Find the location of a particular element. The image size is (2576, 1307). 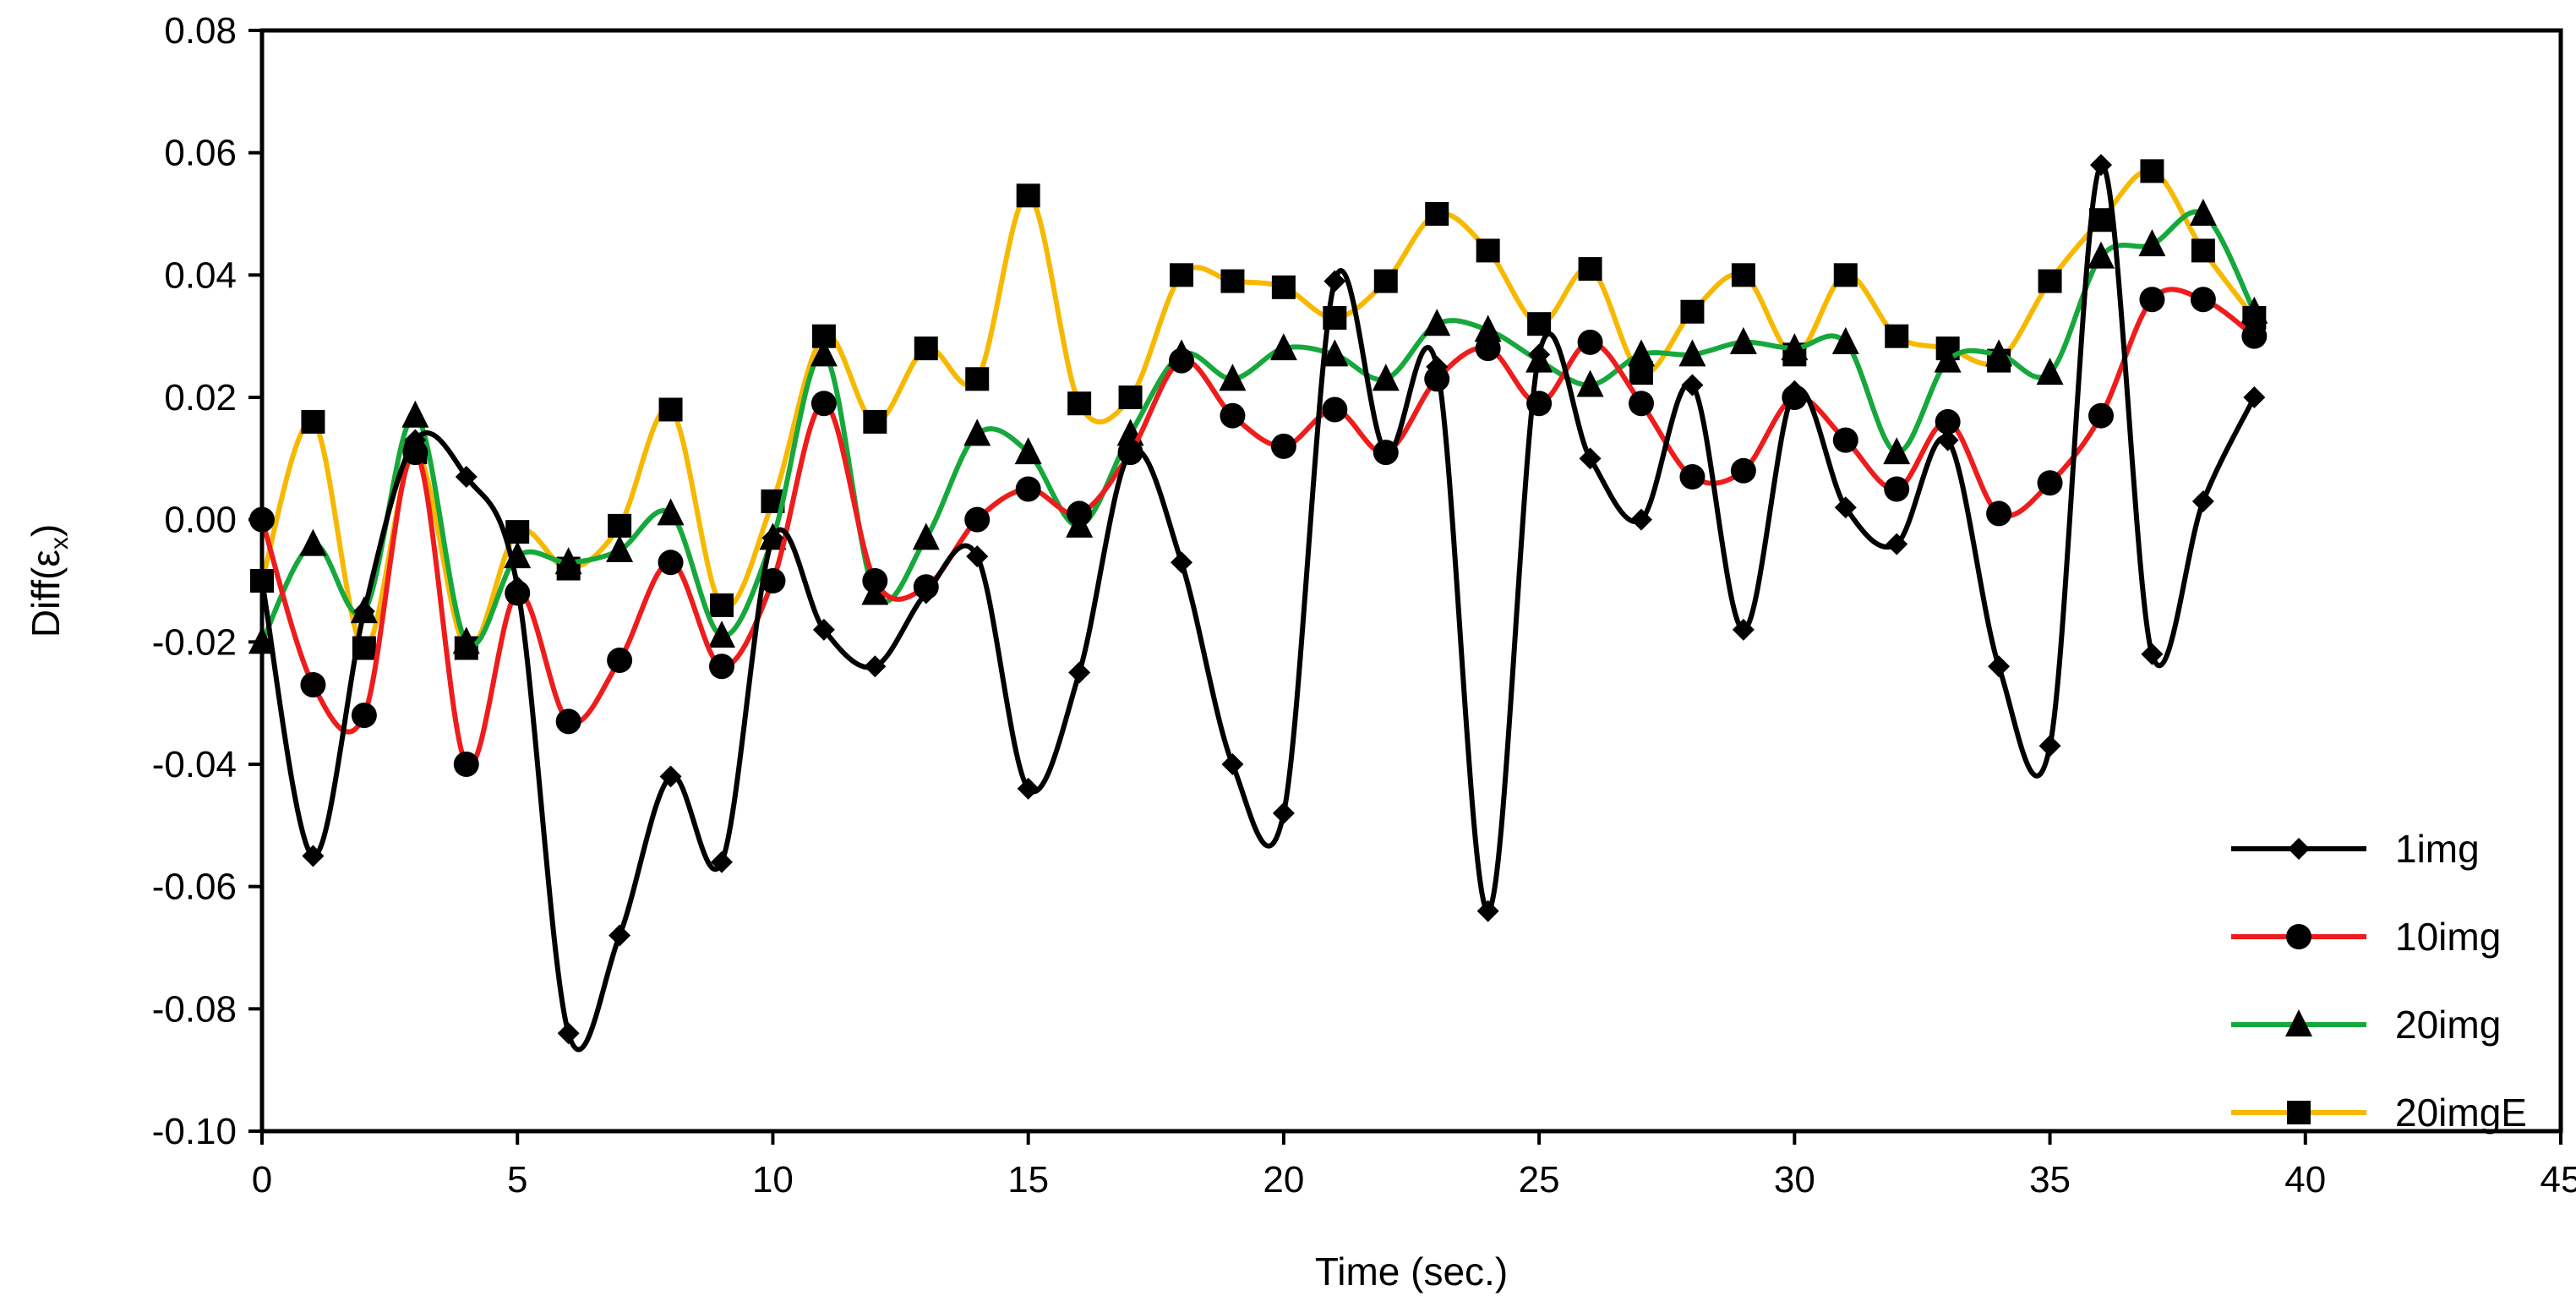

legend-item-10img: 10img is located at coordinates (2366, 937).